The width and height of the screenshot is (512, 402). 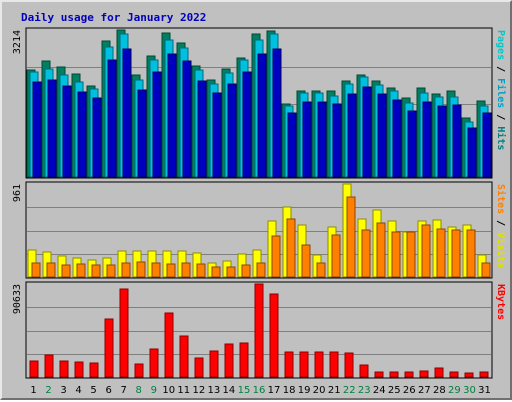 What do you see at coordinates (484, 390) in the screenshot?
I see `day-label-31: 31` at bounding box center [484, 390].